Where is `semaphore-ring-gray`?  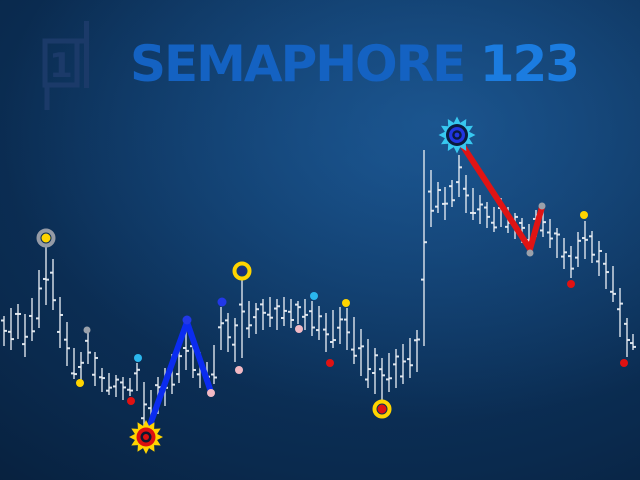
semaphore-ring-gray is located at coordinates (46, 238).